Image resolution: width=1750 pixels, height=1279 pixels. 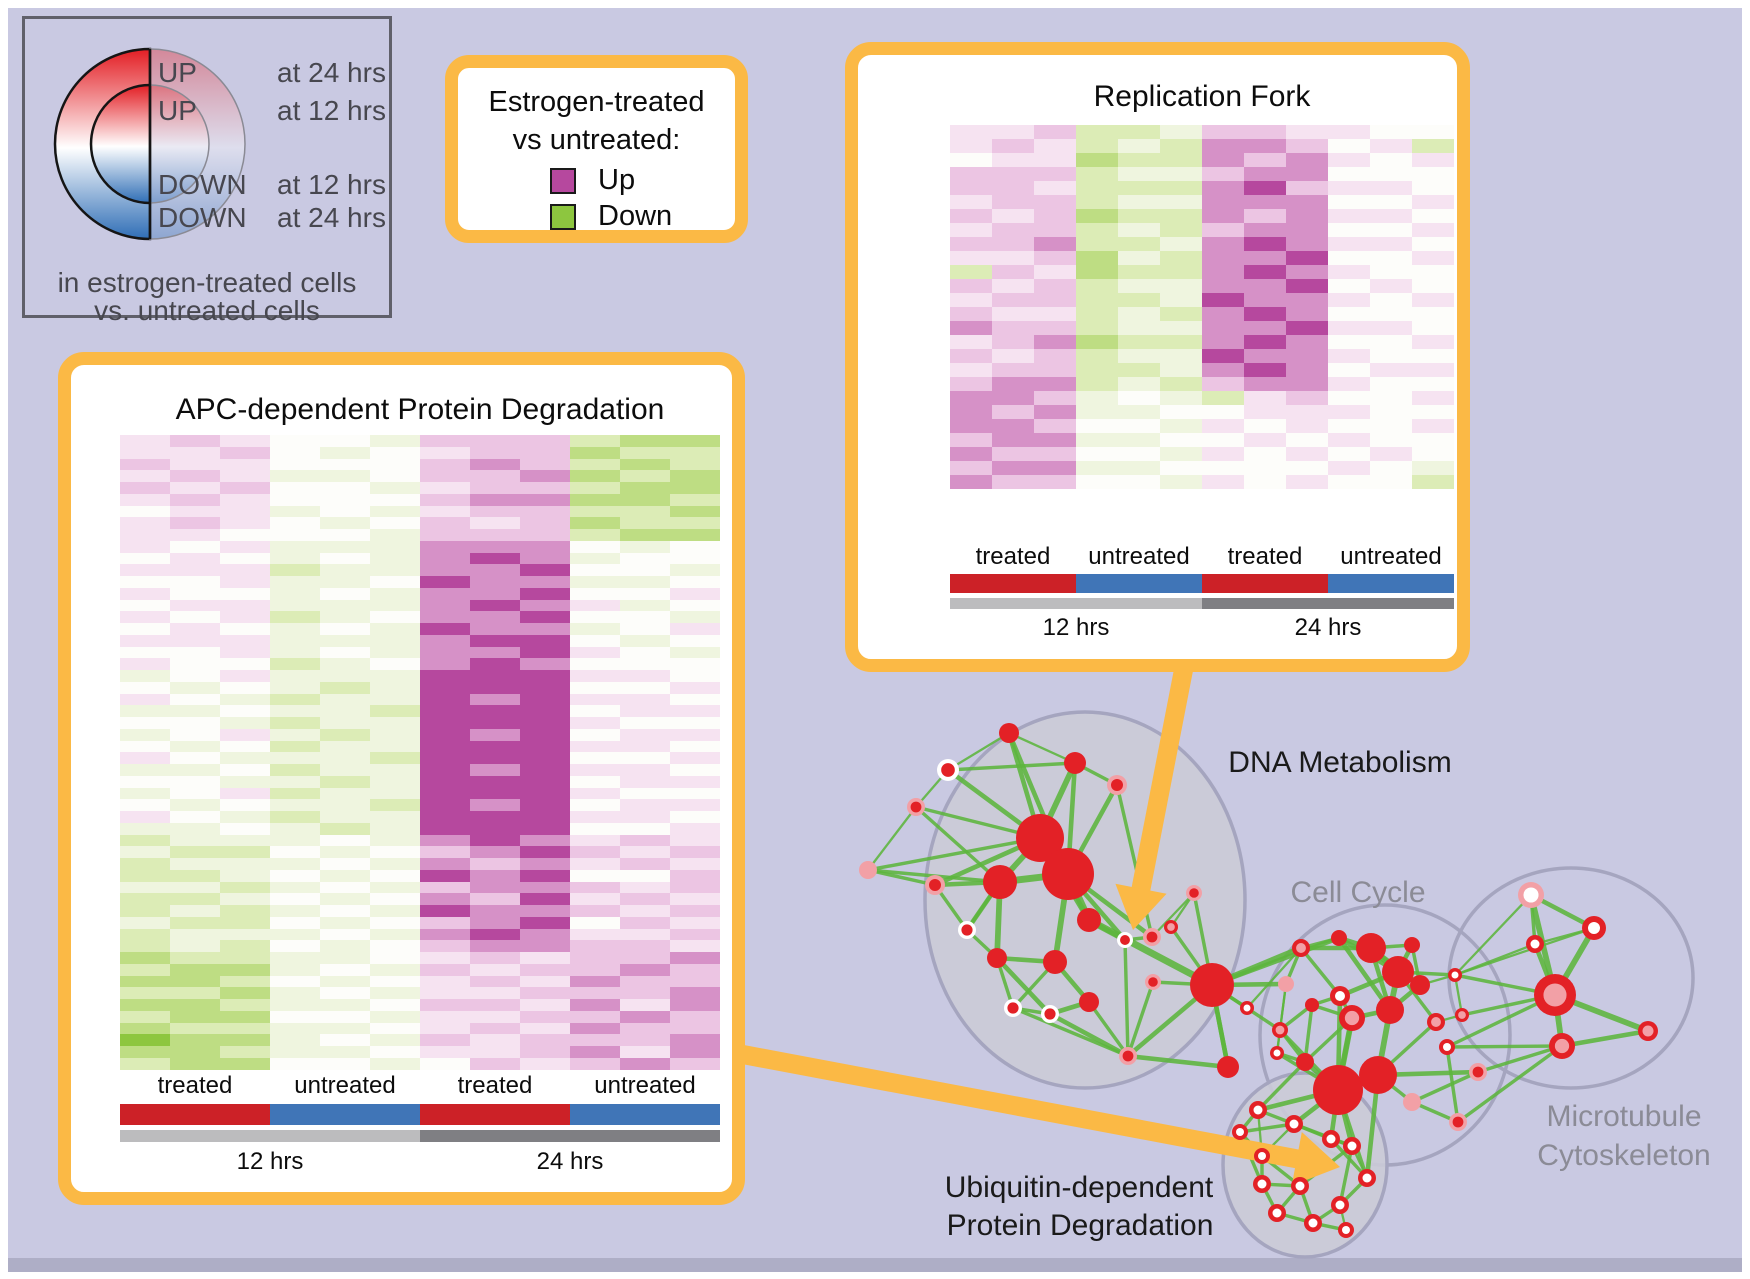 I want to click on cluster-label-cell-cycle: Cell Cycle, so click(x=1358, y=892).